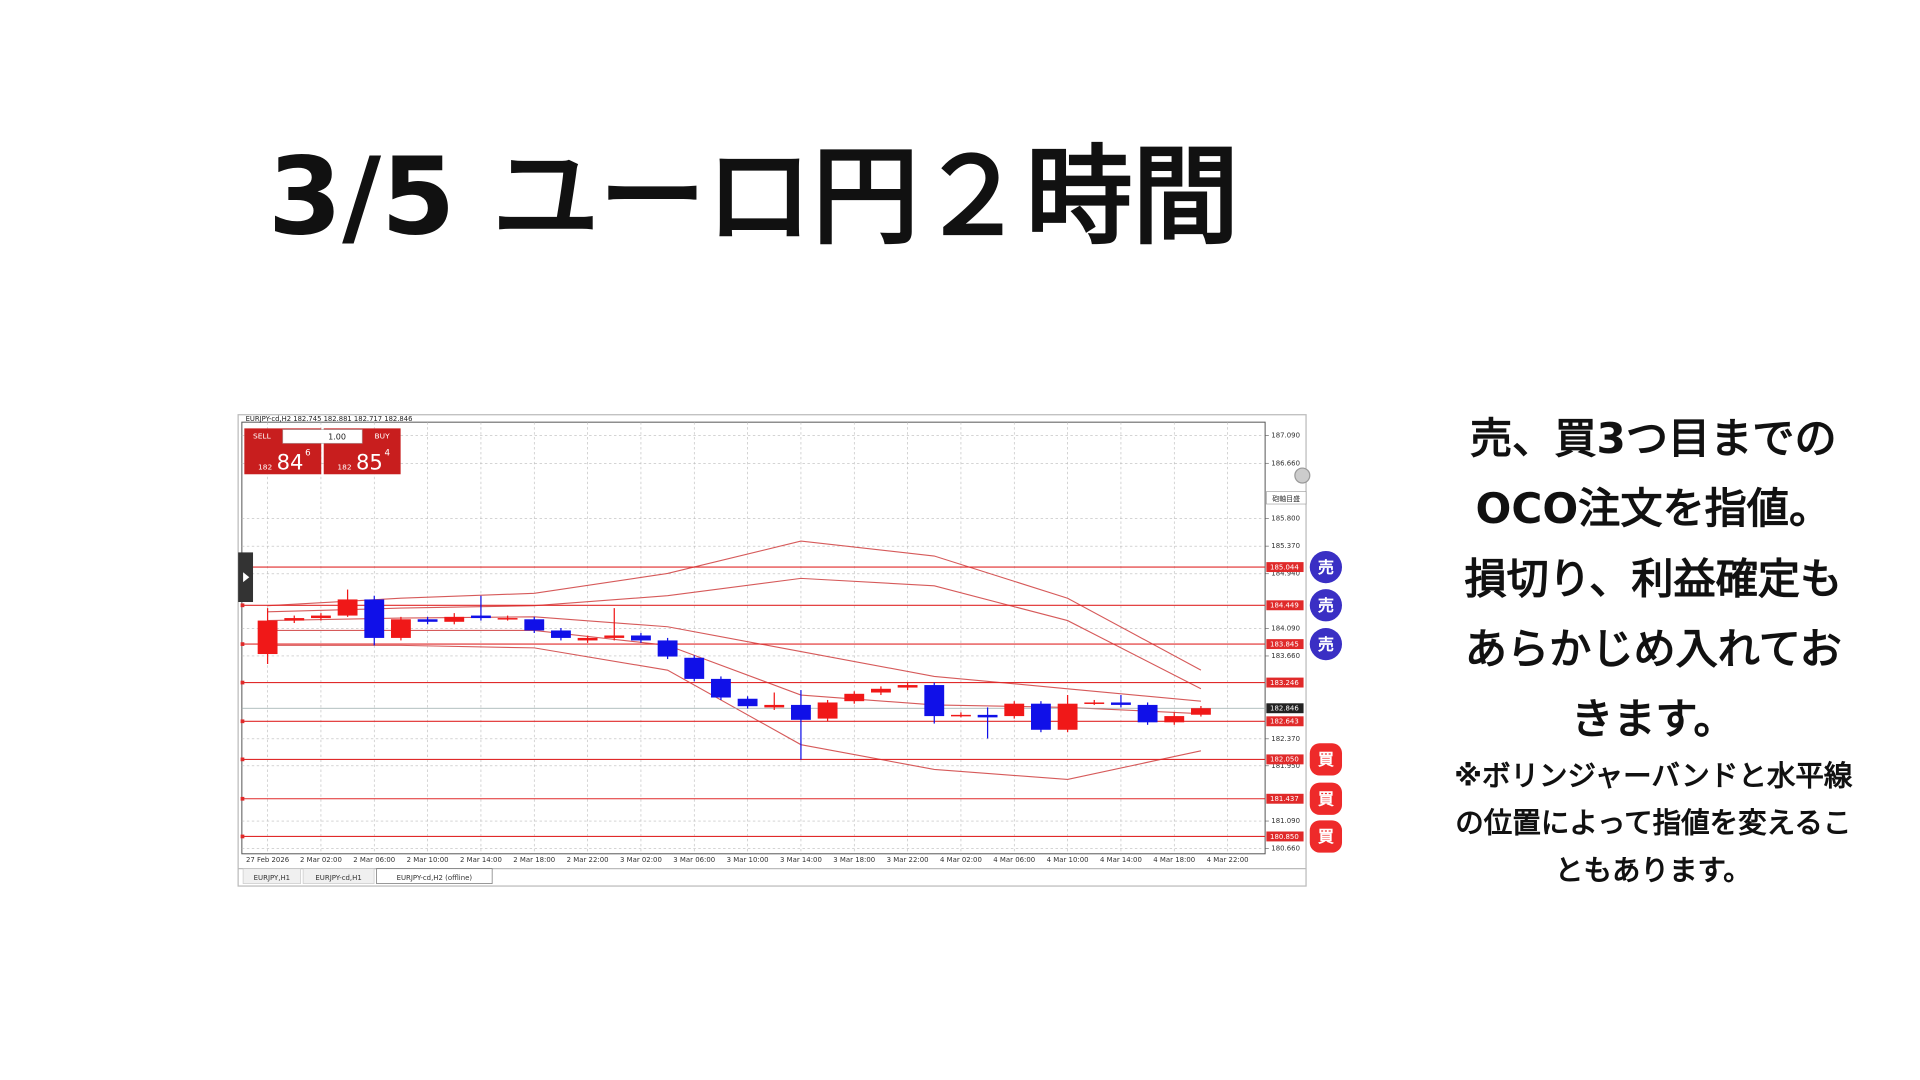 The image size is (1920, 1080). Describe the element at coordinates (1285, 656) in the screenshot. I see `y-tick-label: 183.660` at that location.